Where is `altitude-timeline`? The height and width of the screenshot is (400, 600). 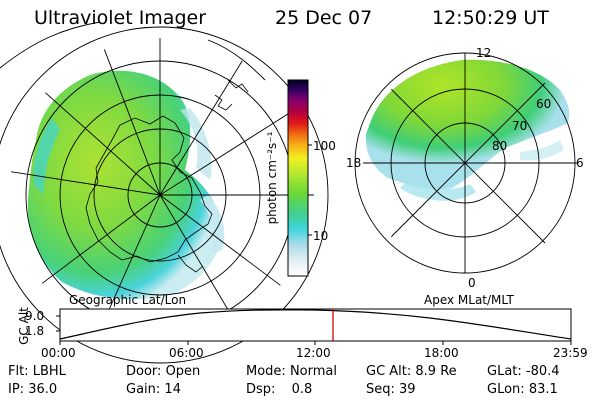
altitude-timeline is located at coordinates (314, 326).